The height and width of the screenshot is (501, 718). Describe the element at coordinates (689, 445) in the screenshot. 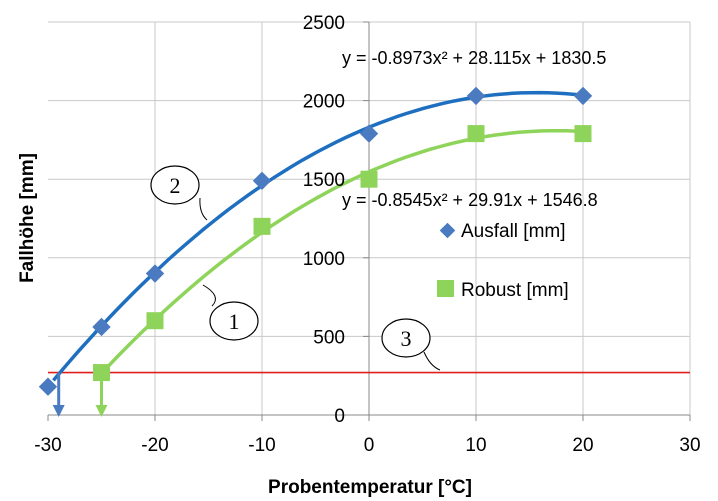

I see `x-tick-label: 30` at that location.